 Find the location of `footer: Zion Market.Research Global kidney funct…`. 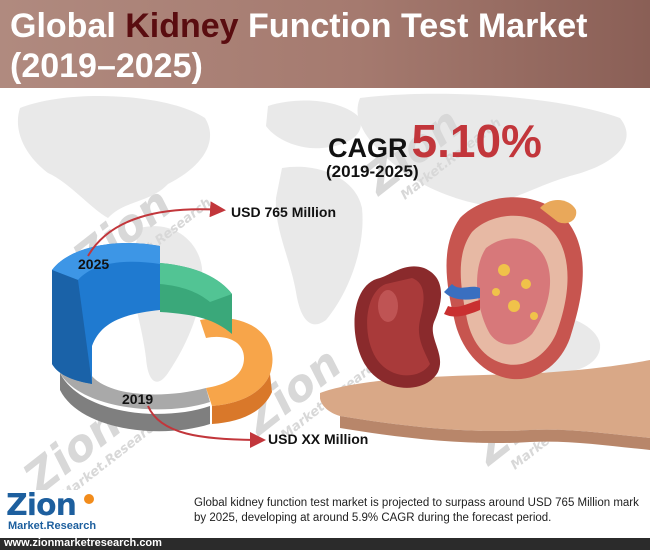

footer: Zion Market.Research Global kidney funct… is located at coordinates (325, 513).